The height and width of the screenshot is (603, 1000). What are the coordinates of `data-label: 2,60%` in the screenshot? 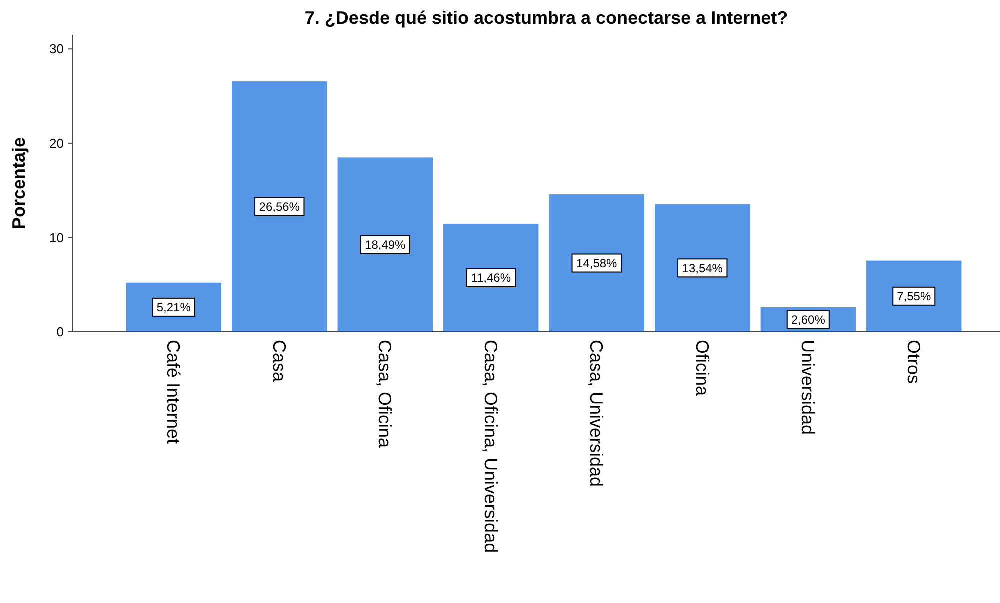 It's located at (808, 319).